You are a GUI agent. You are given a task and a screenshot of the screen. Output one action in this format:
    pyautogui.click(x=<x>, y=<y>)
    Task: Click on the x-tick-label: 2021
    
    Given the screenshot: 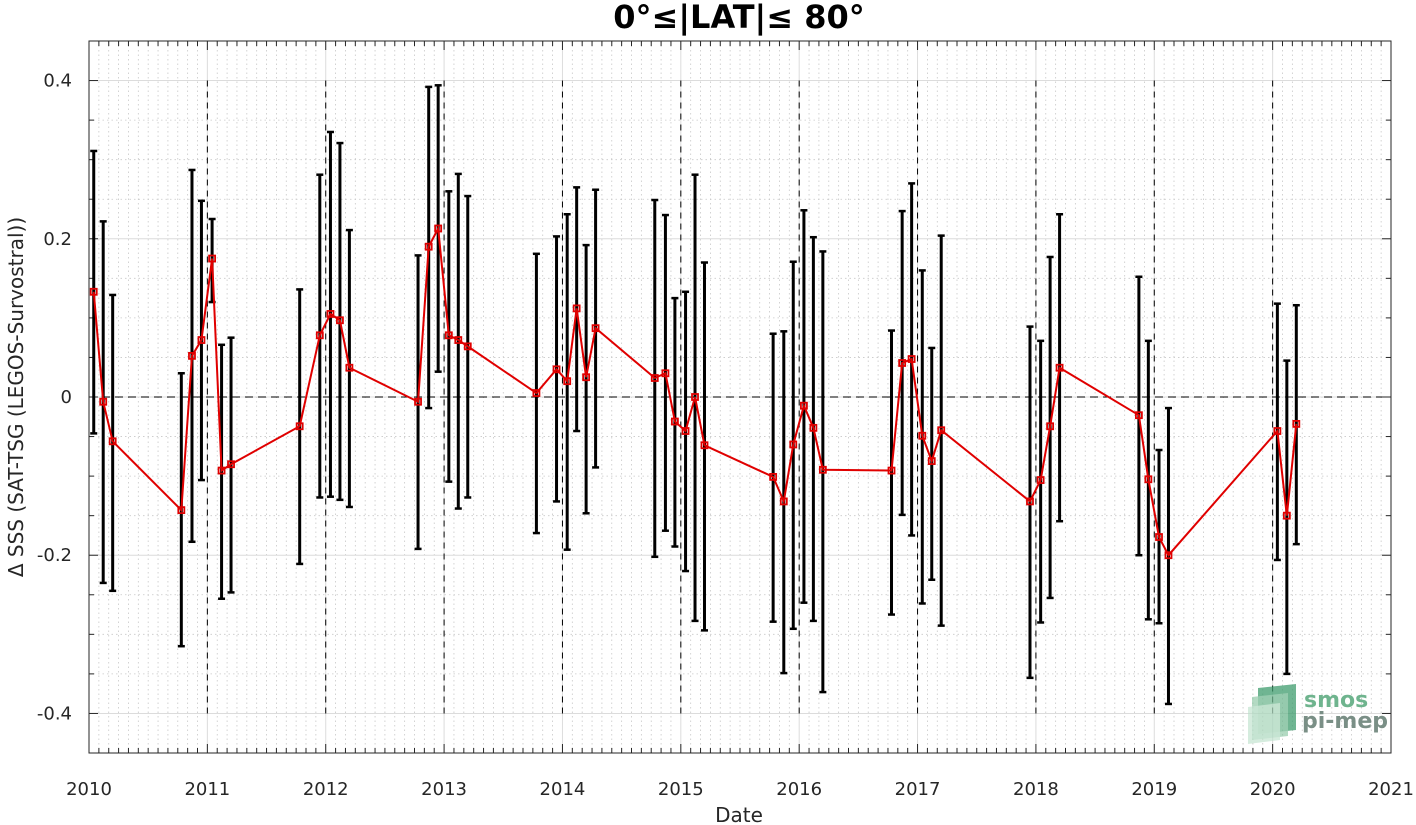 What is the action you would take?
    pyautogui.click(x=1391, y=789)
    